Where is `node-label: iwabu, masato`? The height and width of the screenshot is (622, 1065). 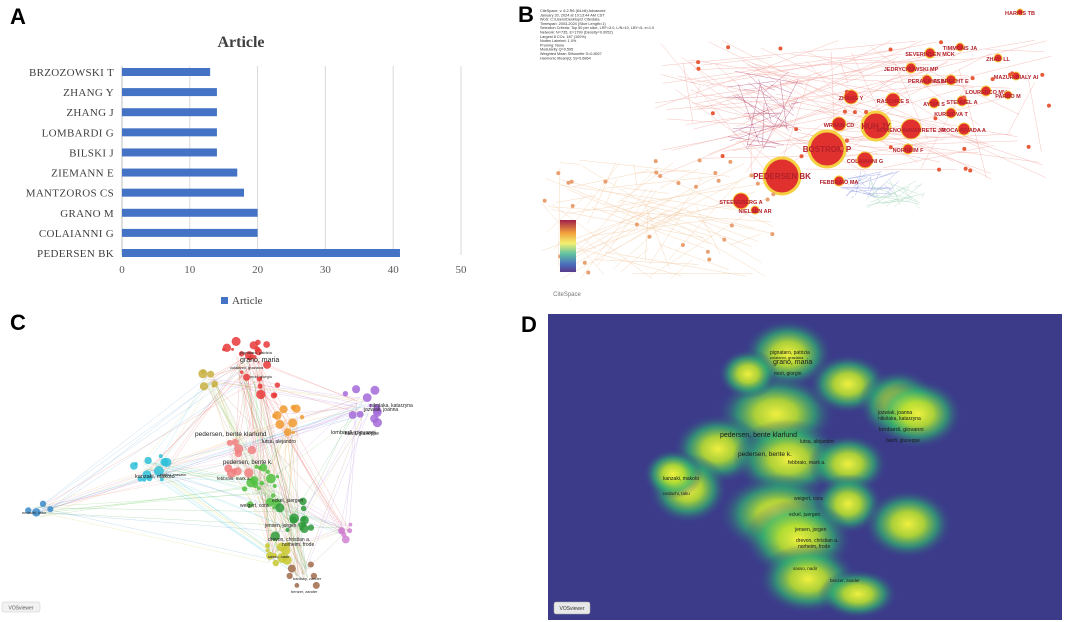
node-label: iwabu, masato is located at coordinates (173, 474).